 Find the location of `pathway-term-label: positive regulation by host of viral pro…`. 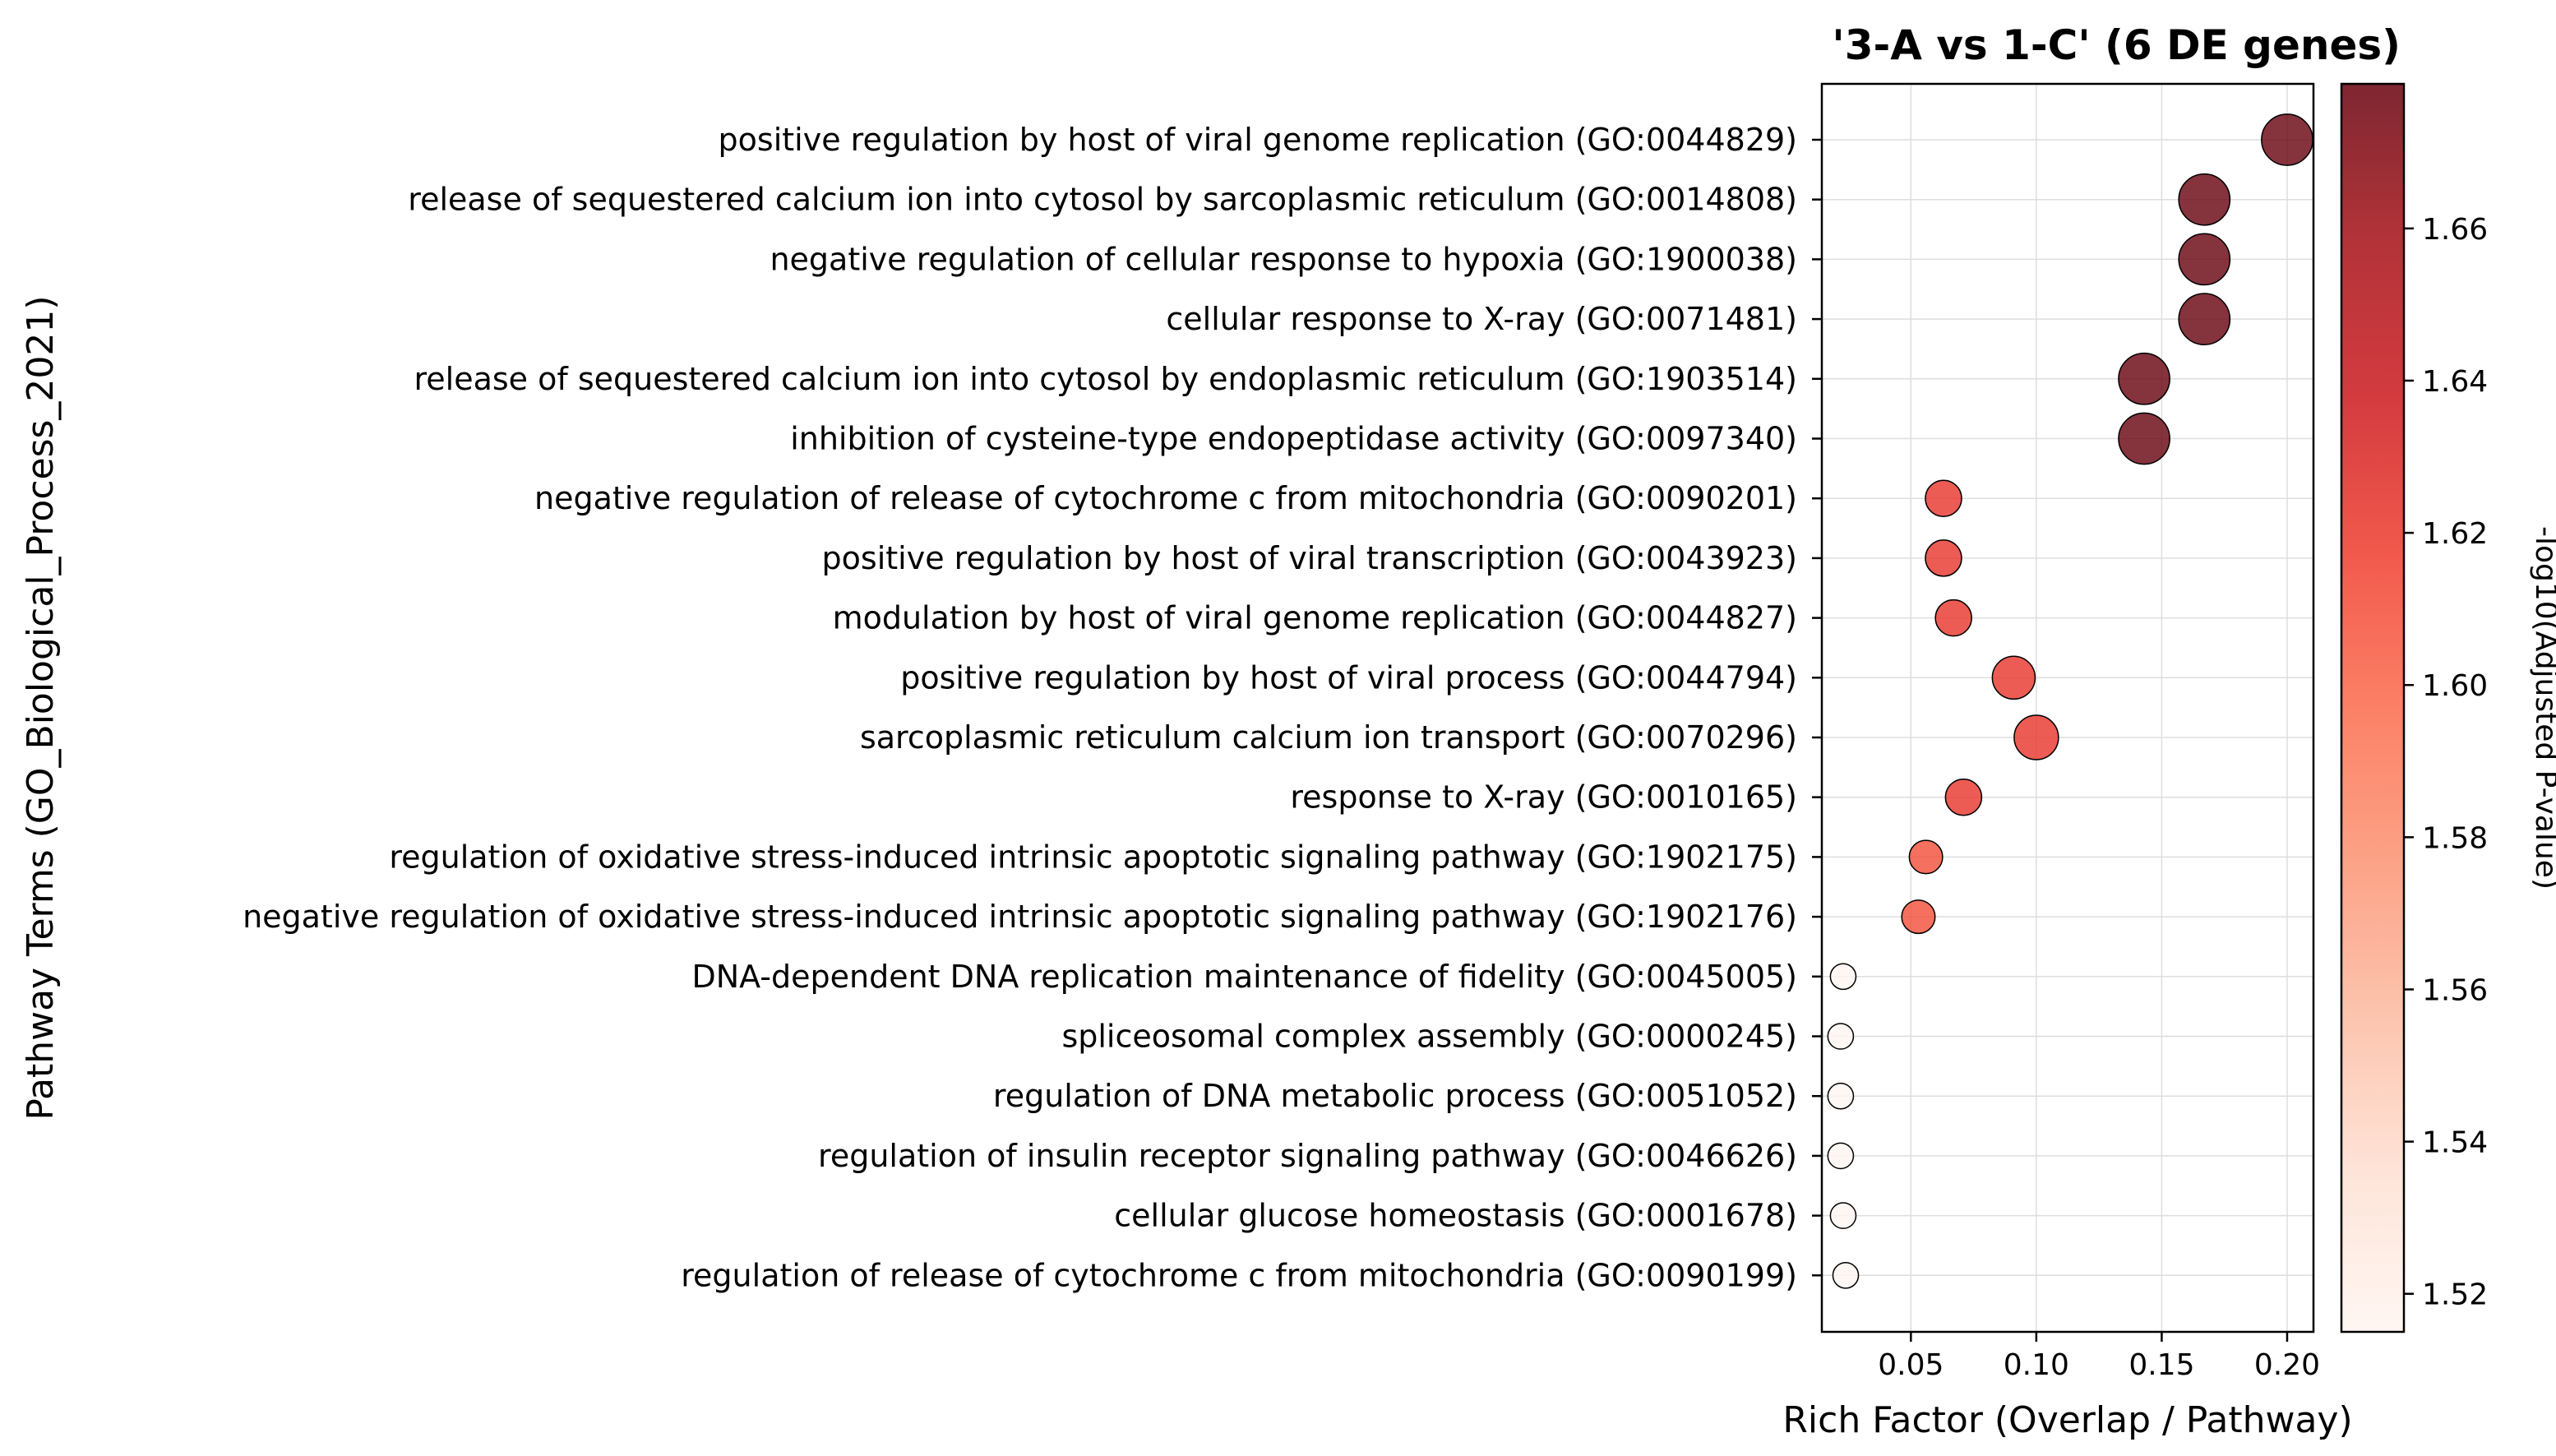

pathway-term-label: positive regulation by host of viral pro… is located at coordinates (1348, 677).